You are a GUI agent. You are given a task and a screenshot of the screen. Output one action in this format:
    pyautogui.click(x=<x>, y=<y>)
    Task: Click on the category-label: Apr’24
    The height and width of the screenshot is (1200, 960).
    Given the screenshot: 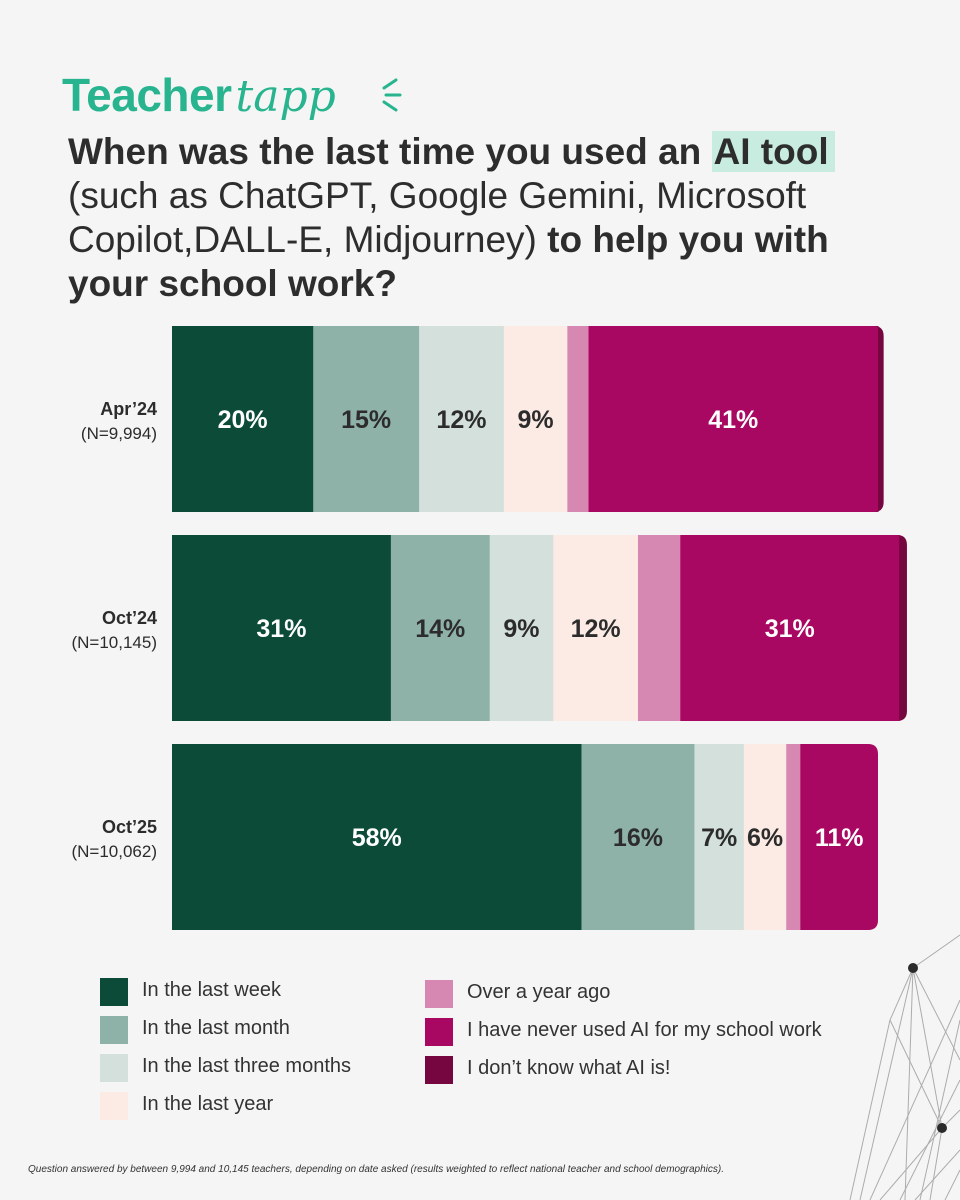 What is the action you would take?
    pyautogui.click(x=128, y=409)
    